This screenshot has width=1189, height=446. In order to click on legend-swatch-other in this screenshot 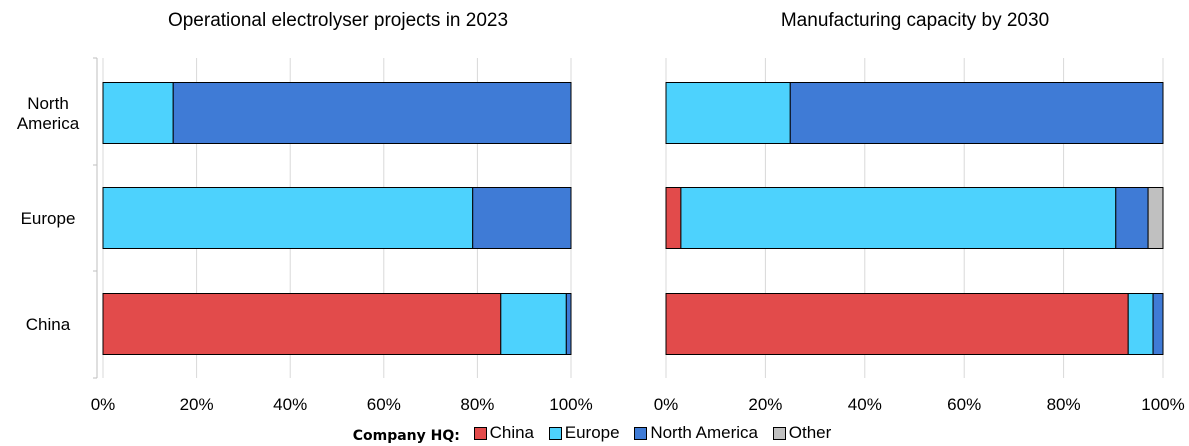, I will do `click(779, 433)`.